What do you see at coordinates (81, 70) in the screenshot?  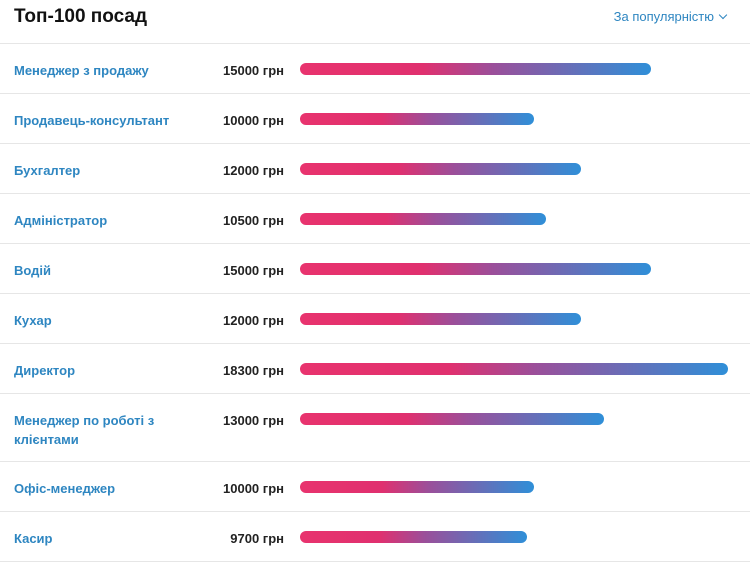 I see `position-link: Менеджер з продажу` at bounding box center [81, 70].